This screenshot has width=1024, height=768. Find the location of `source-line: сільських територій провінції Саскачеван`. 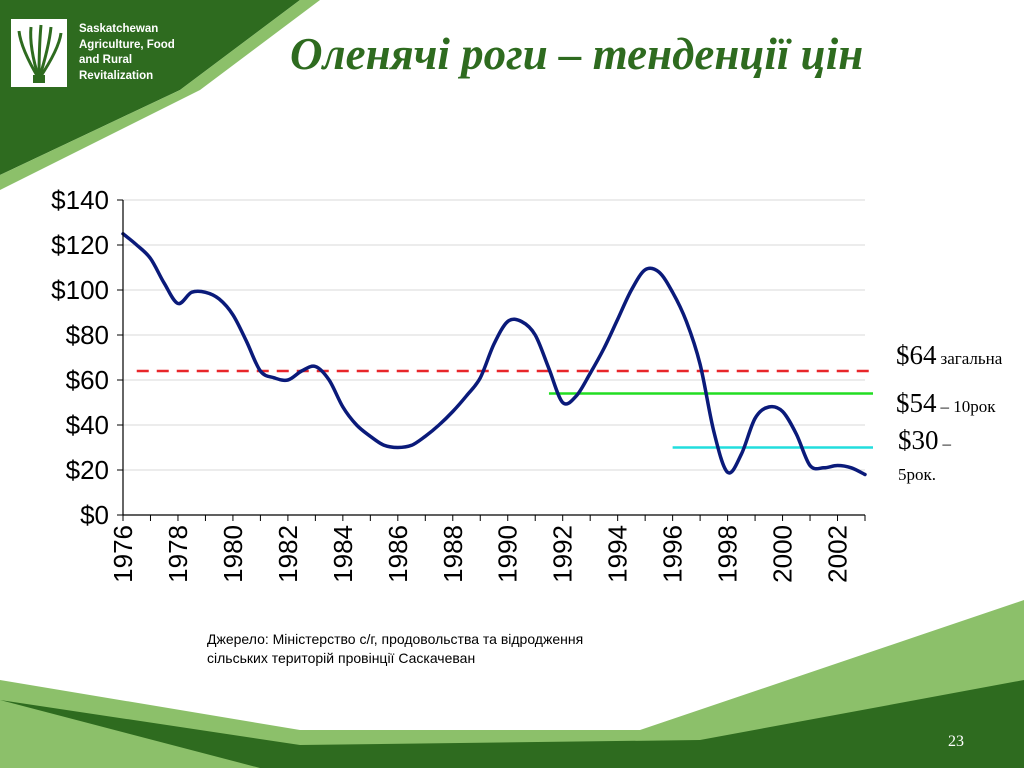

source-line: сільських територій провінції Саскачеван is located at coordinates (341, 658).